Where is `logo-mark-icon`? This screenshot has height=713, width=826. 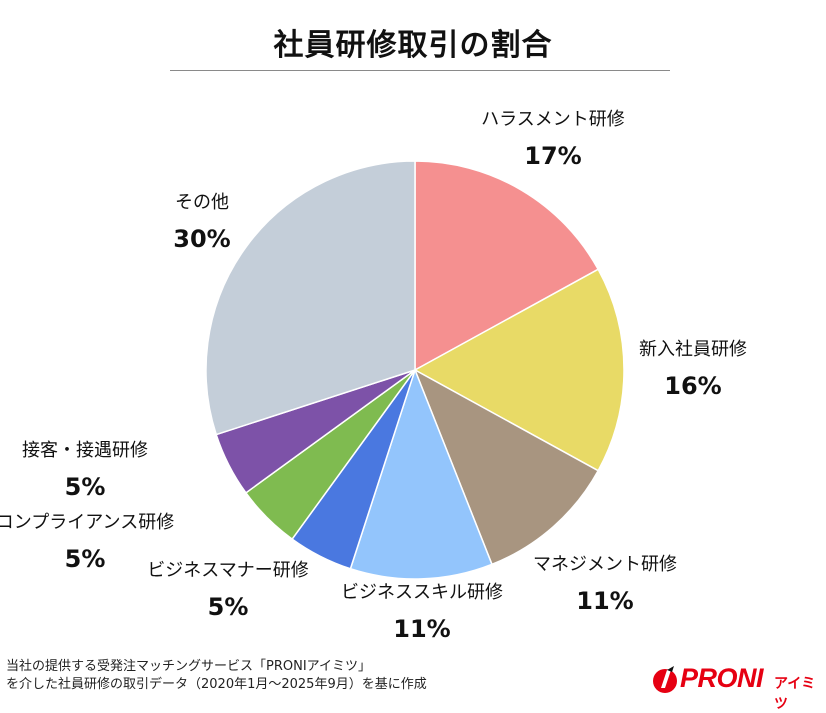 logo-mark-icon is located at coordinates (665, 679).